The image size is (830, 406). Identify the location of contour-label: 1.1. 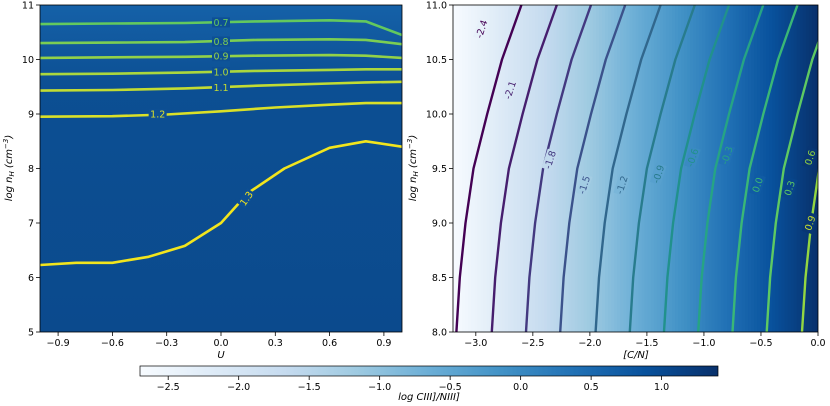
(220, 88).